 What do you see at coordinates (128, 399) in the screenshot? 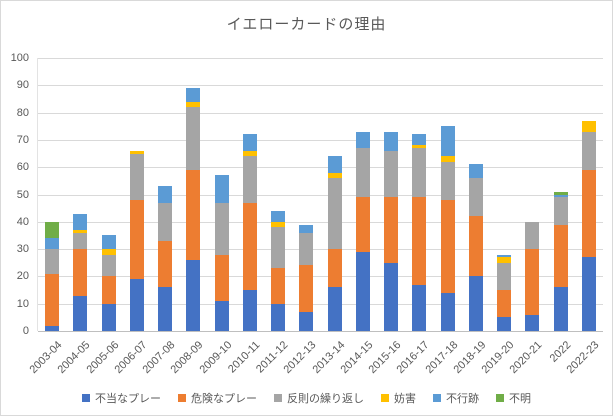
I see `legend-label: 不当なプレー` at bounding box center [128, 399].